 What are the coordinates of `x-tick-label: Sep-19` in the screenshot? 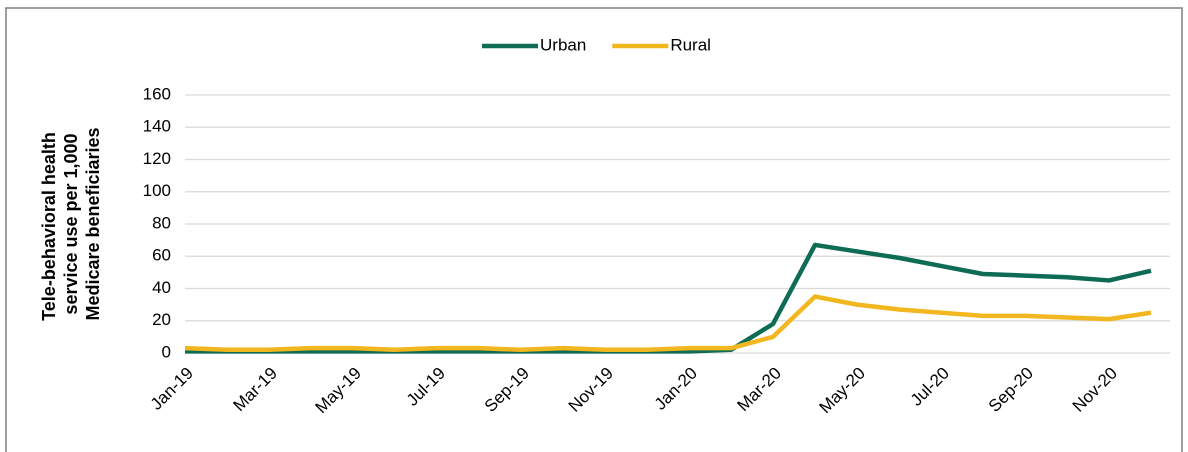 It's located at (507, 390).